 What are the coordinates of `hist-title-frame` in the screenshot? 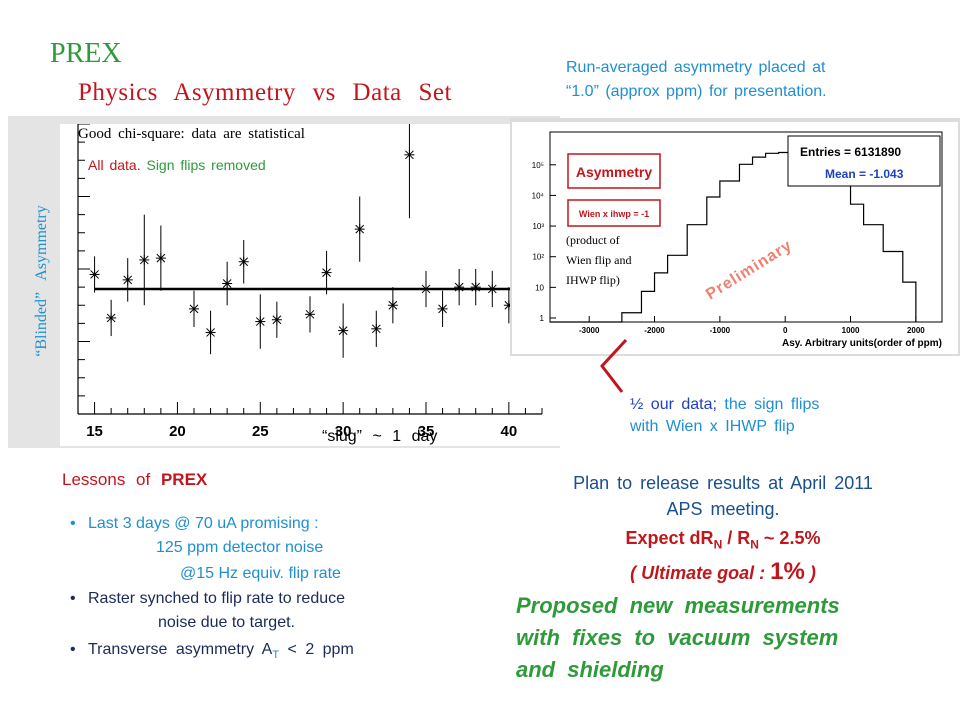 It's located at (614, 171).